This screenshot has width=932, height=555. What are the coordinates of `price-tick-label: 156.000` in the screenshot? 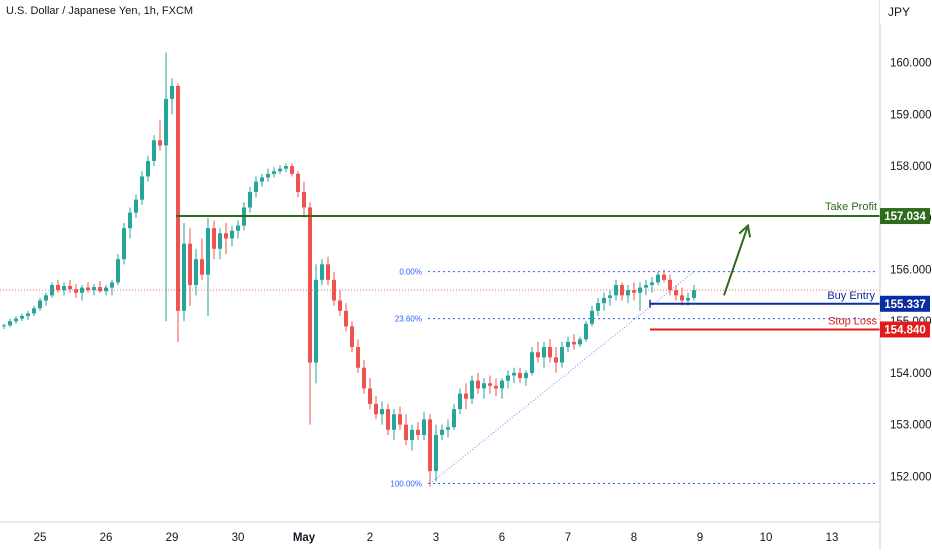 It's located at (911, 271).